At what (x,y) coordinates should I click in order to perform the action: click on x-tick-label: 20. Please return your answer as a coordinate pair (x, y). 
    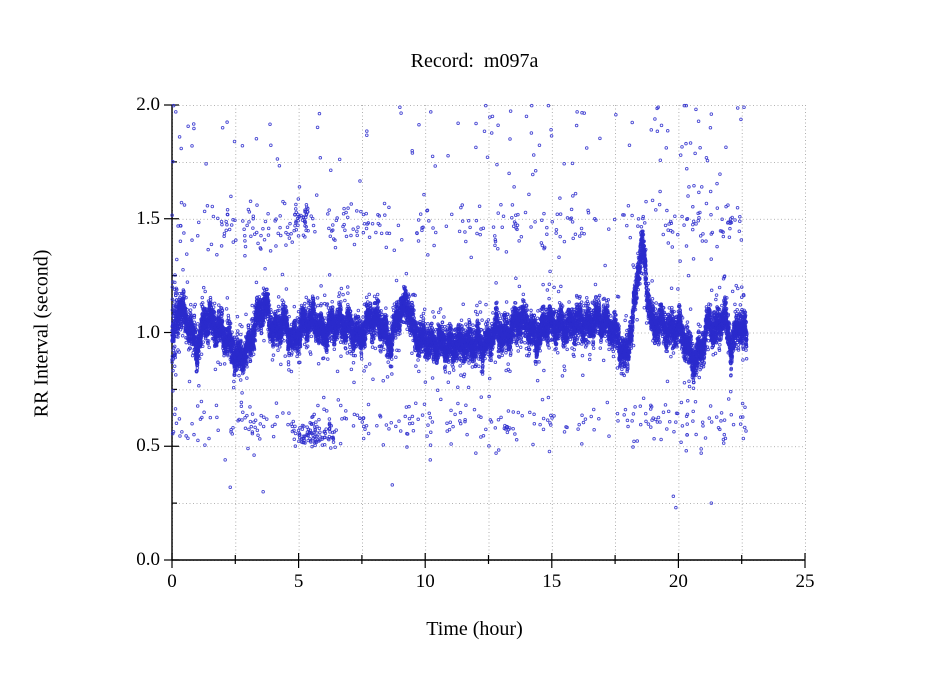
    Looking at the image, I should click on (678, 581).